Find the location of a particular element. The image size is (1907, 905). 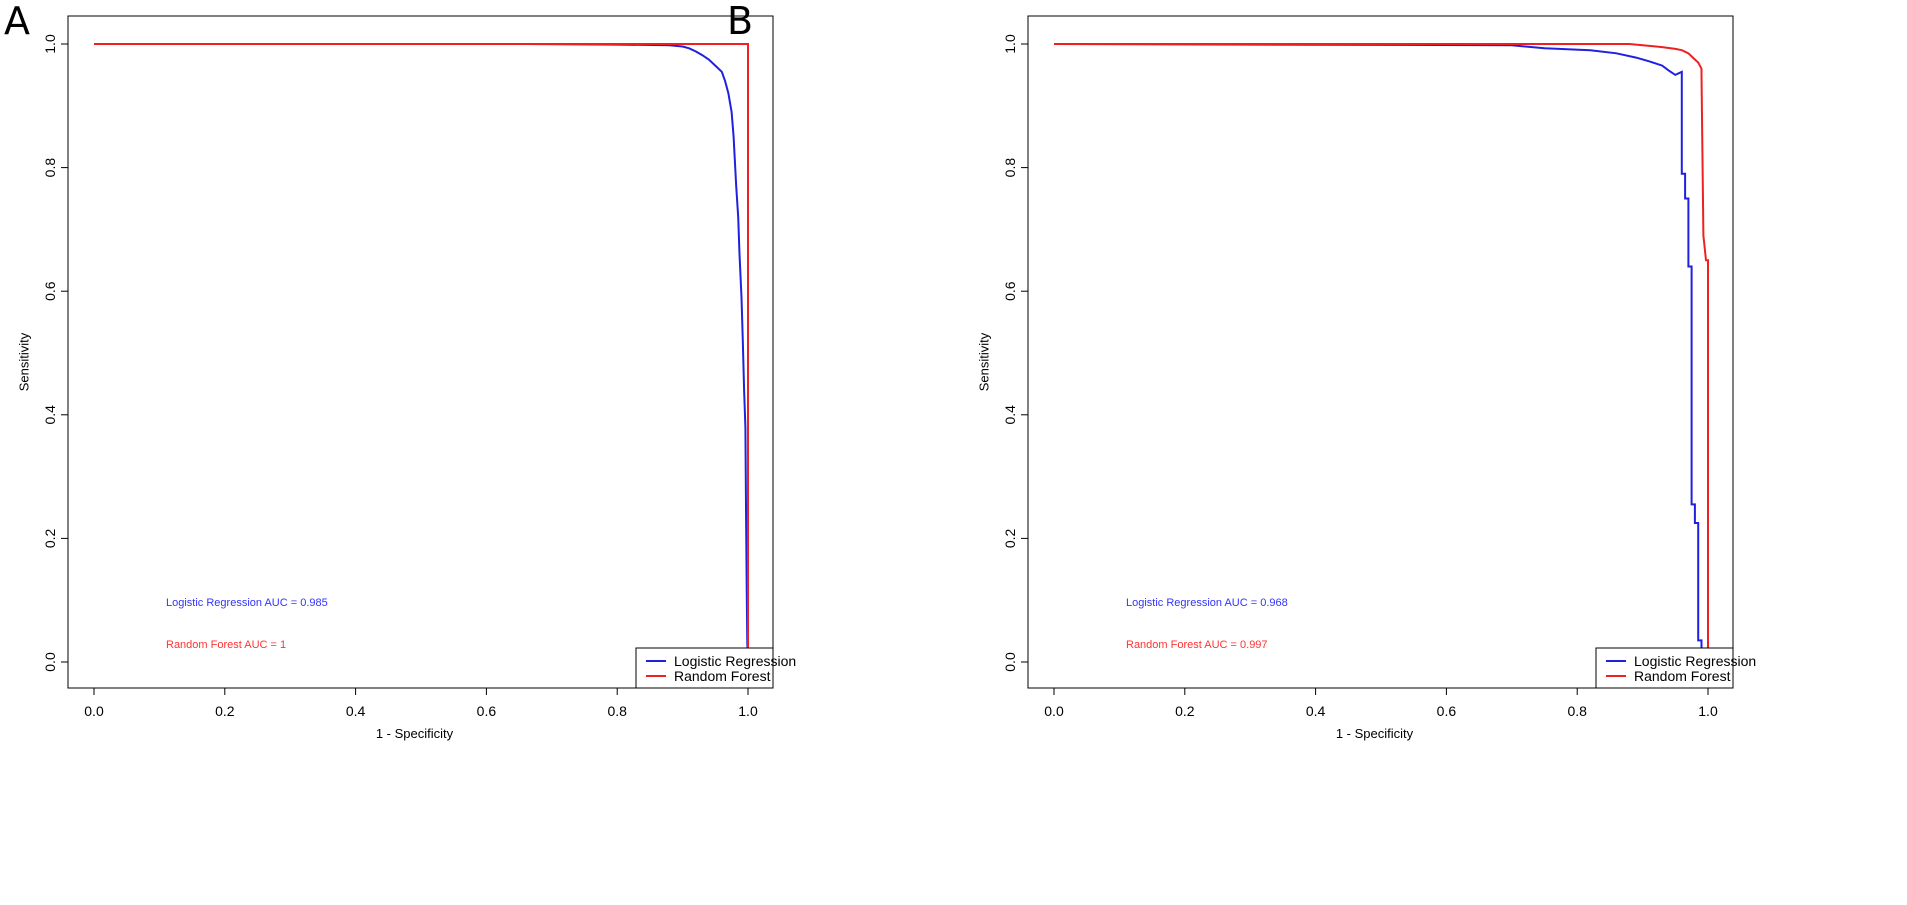

auc-annotation: Logistic Regression AUC = 0.985 is located at coordinates (247, 603).